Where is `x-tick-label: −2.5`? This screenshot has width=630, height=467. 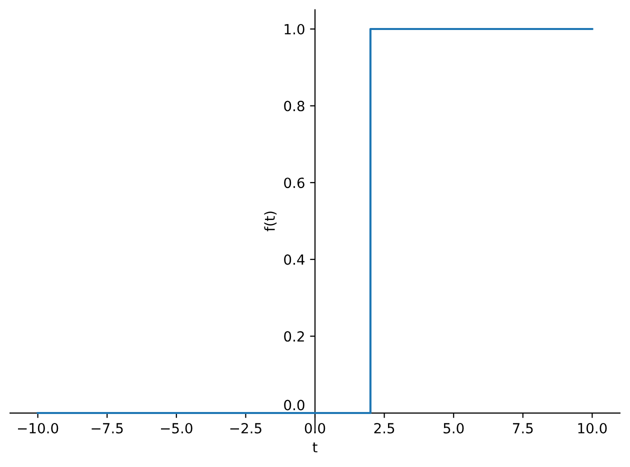 x-tick-label: −2.5 is located at coordinates (246, 428).